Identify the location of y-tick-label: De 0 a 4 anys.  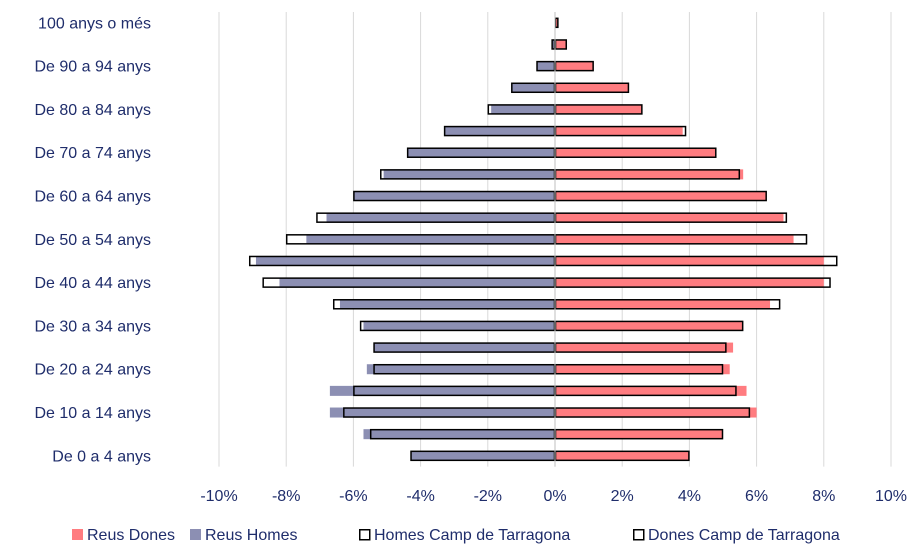
(101, 456).